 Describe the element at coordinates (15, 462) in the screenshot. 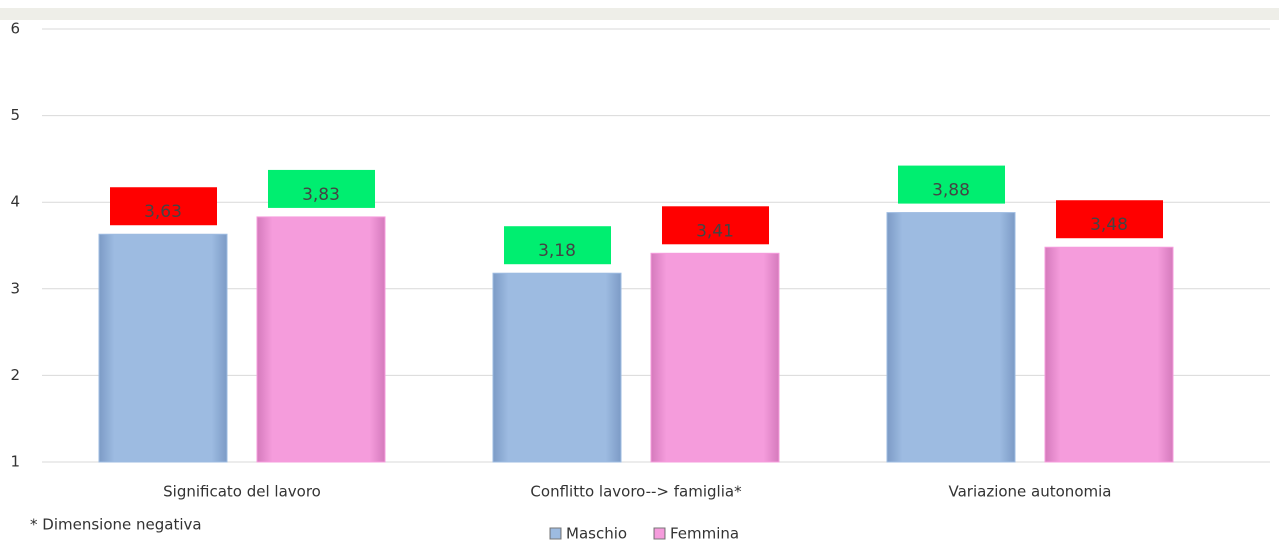

I see `y-tick-label: 1` at that location.